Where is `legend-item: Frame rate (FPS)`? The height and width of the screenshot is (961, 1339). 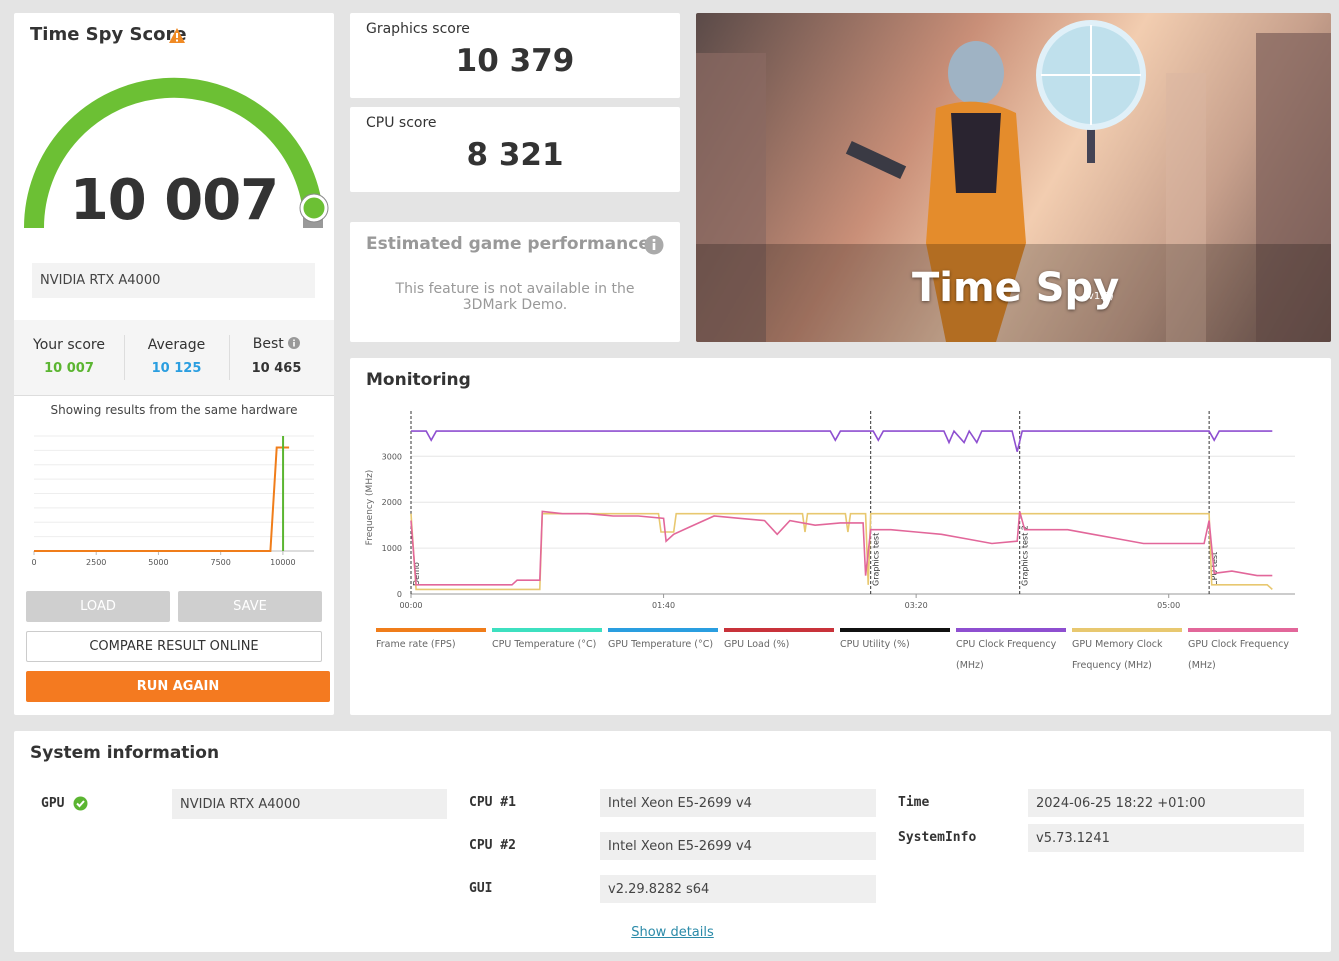
legend-item: Frame rate (FPS) is located at coordinates (431, 641).